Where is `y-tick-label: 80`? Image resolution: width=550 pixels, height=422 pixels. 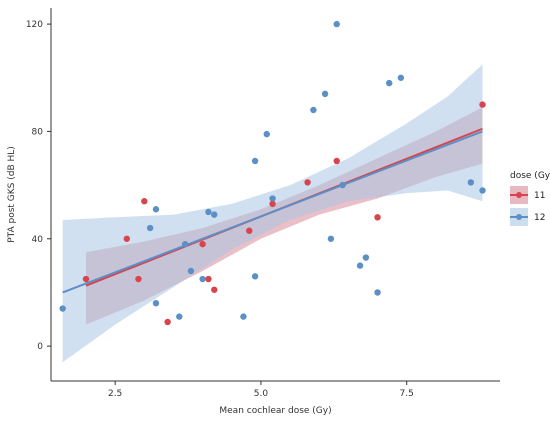 y-tick-label: 80 is located at coordinates (38, 132).